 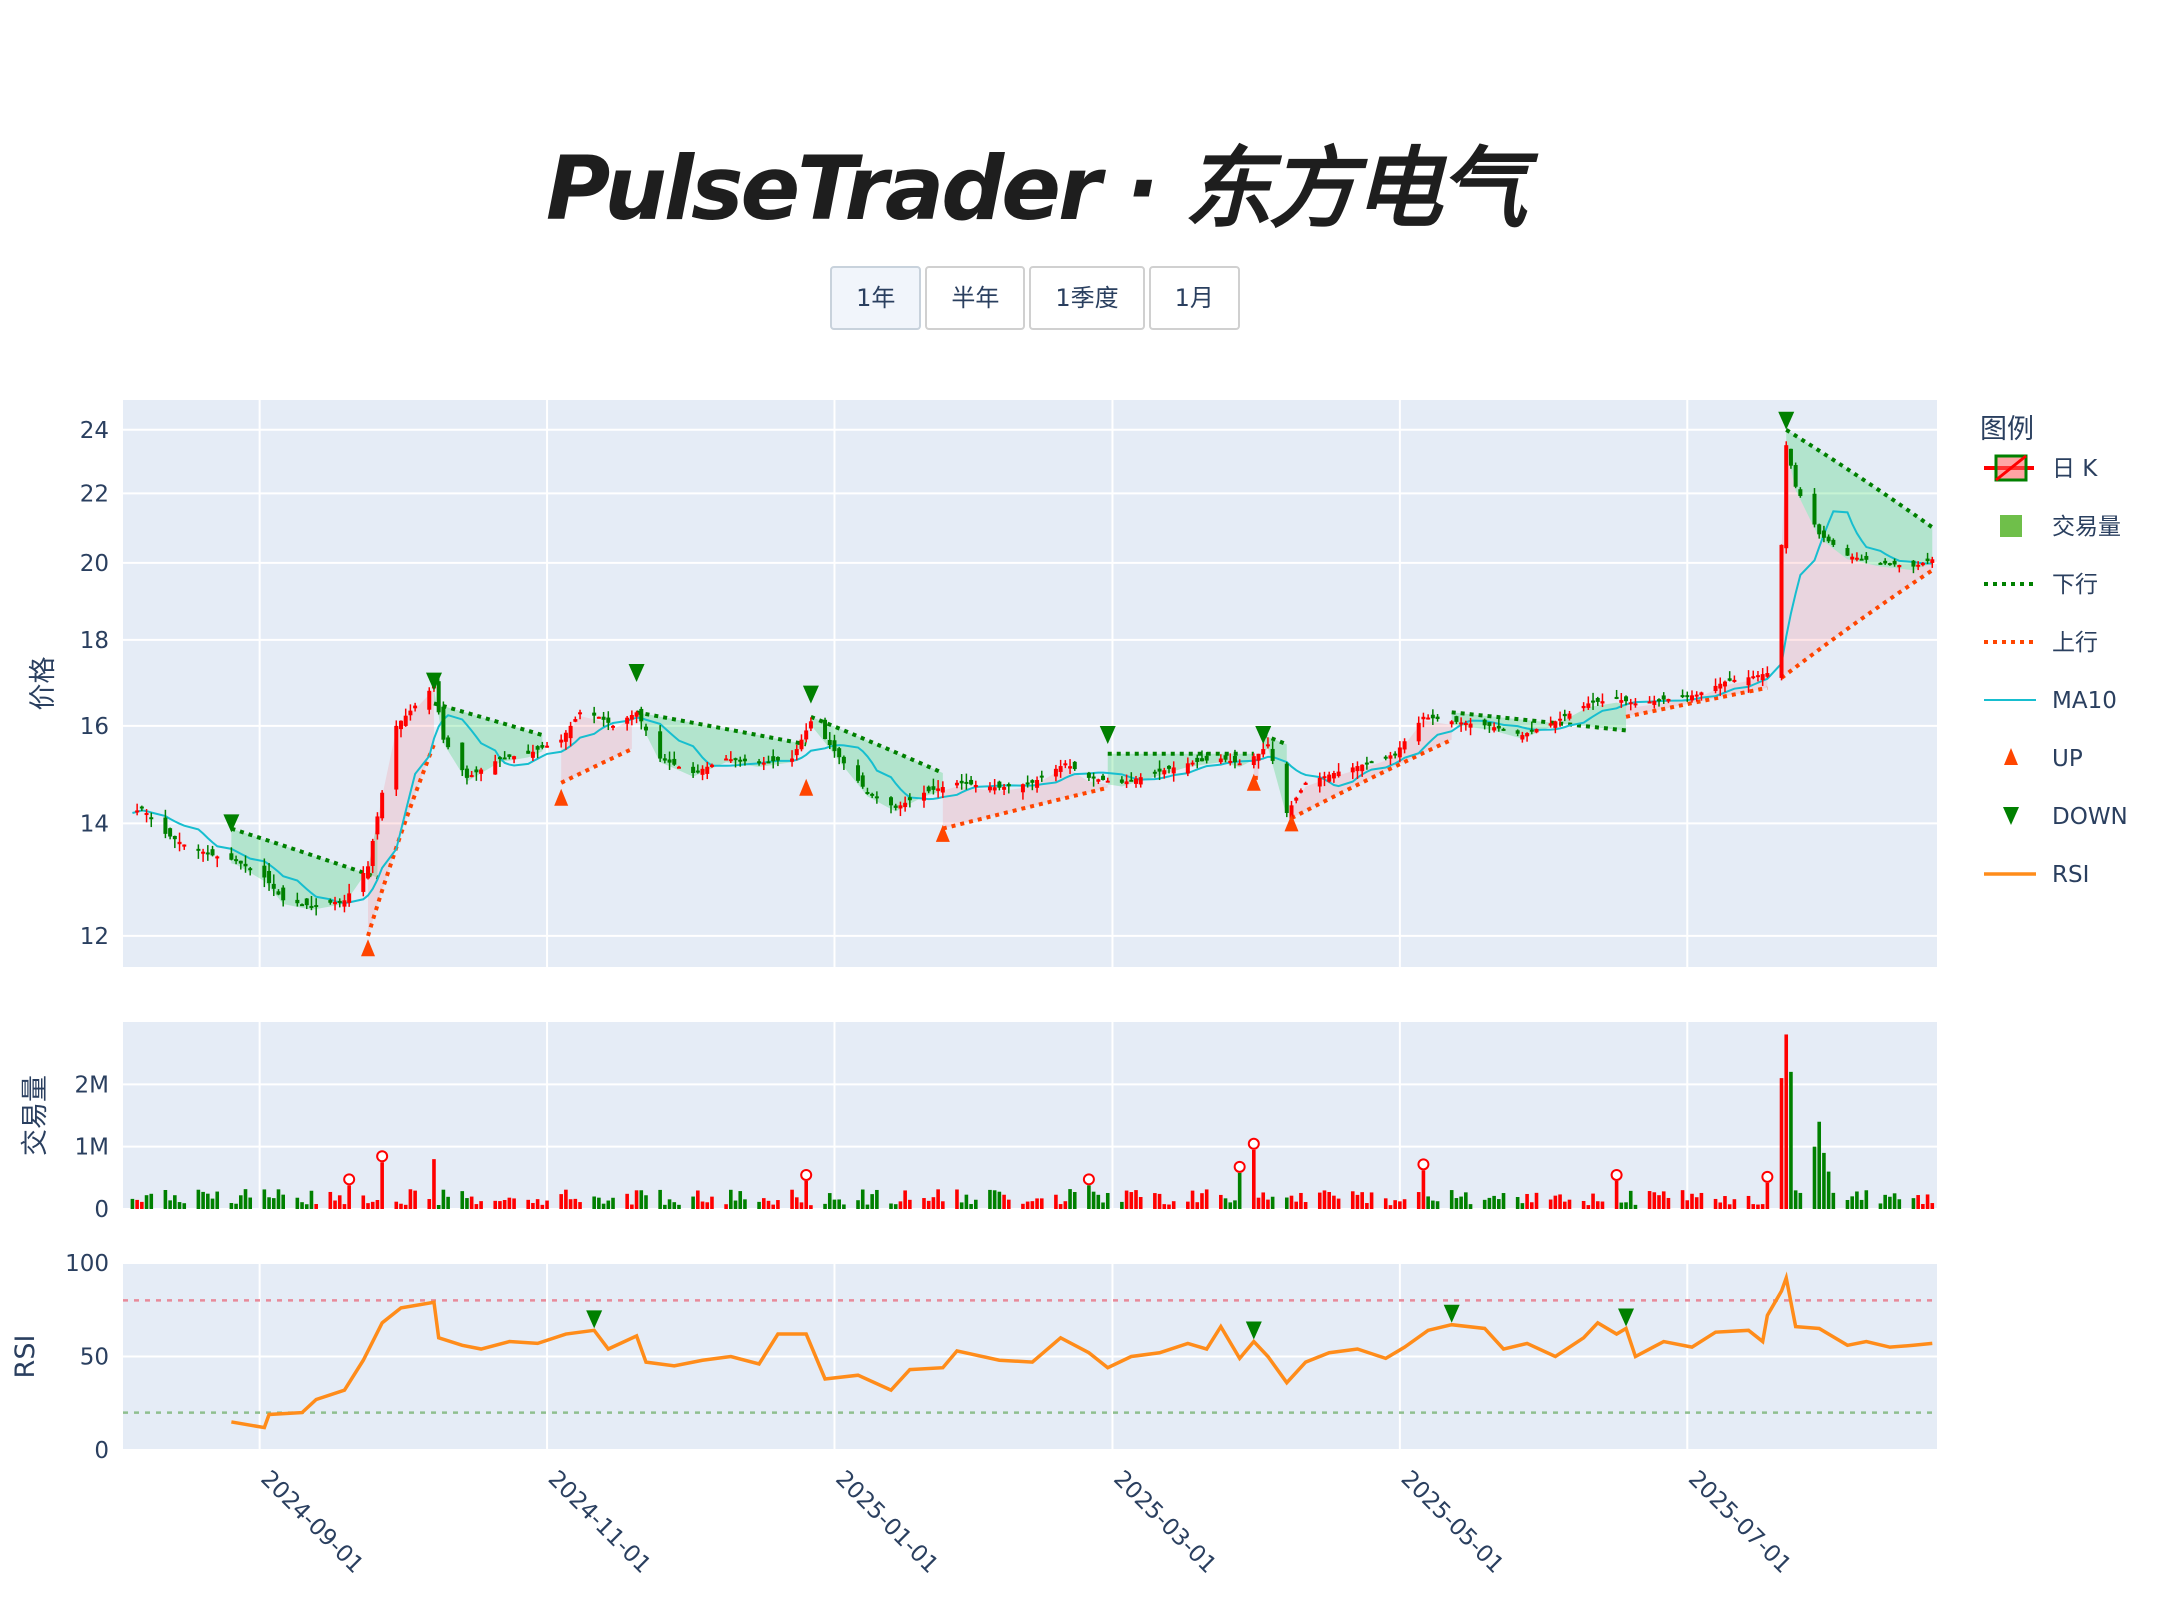 I want to click on range-button-2: 1季度, so click(x=1087, y=298).